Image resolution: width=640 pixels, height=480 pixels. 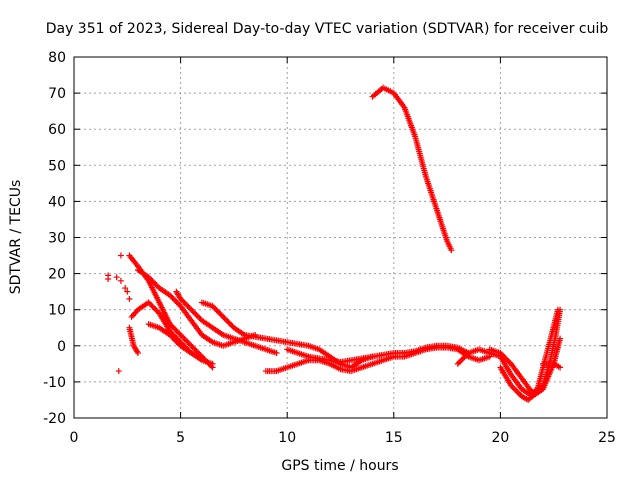 What do you see at coordinates (74, 438) in the screenshot?
I see `x-tick-label: 0` at bounding box center [74, 438].